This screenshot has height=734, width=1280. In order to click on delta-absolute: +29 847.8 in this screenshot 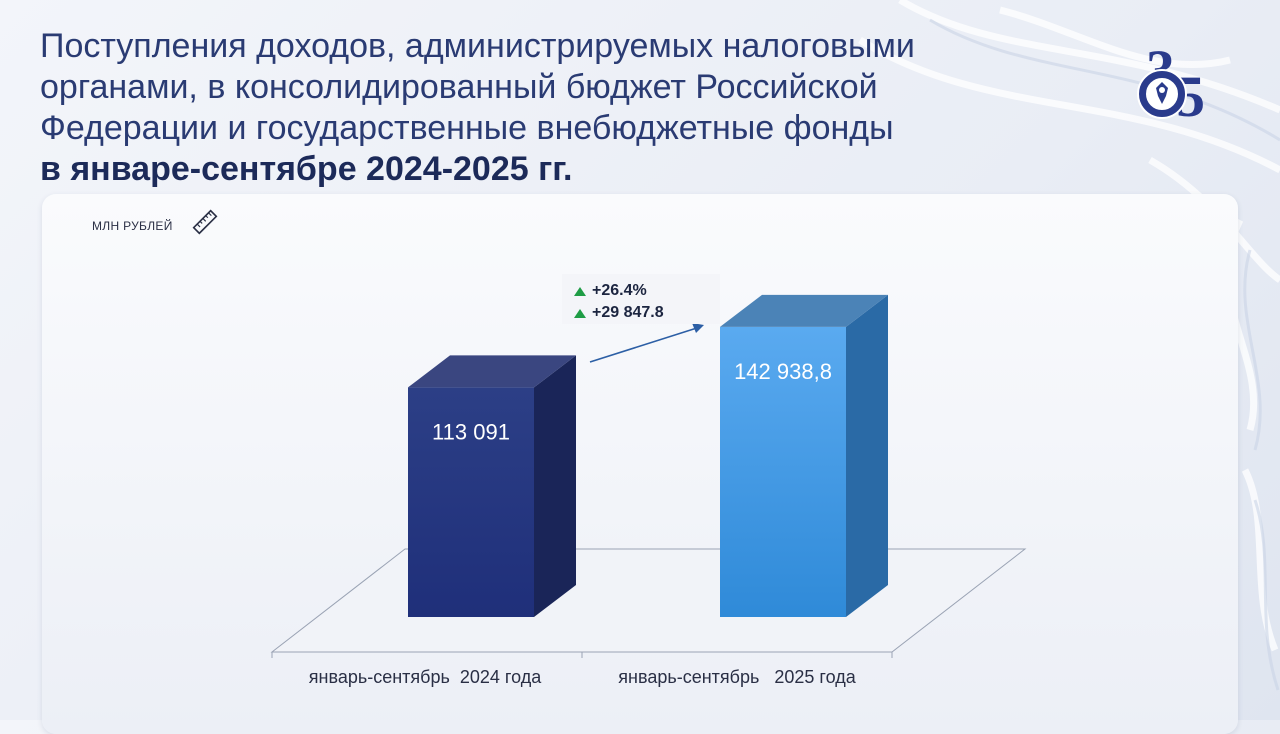, I will do `click(628, 312)`.